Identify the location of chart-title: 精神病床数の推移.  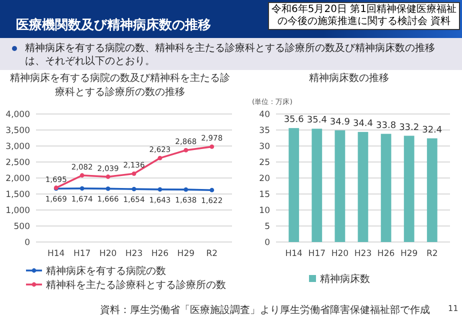
(349, 79).